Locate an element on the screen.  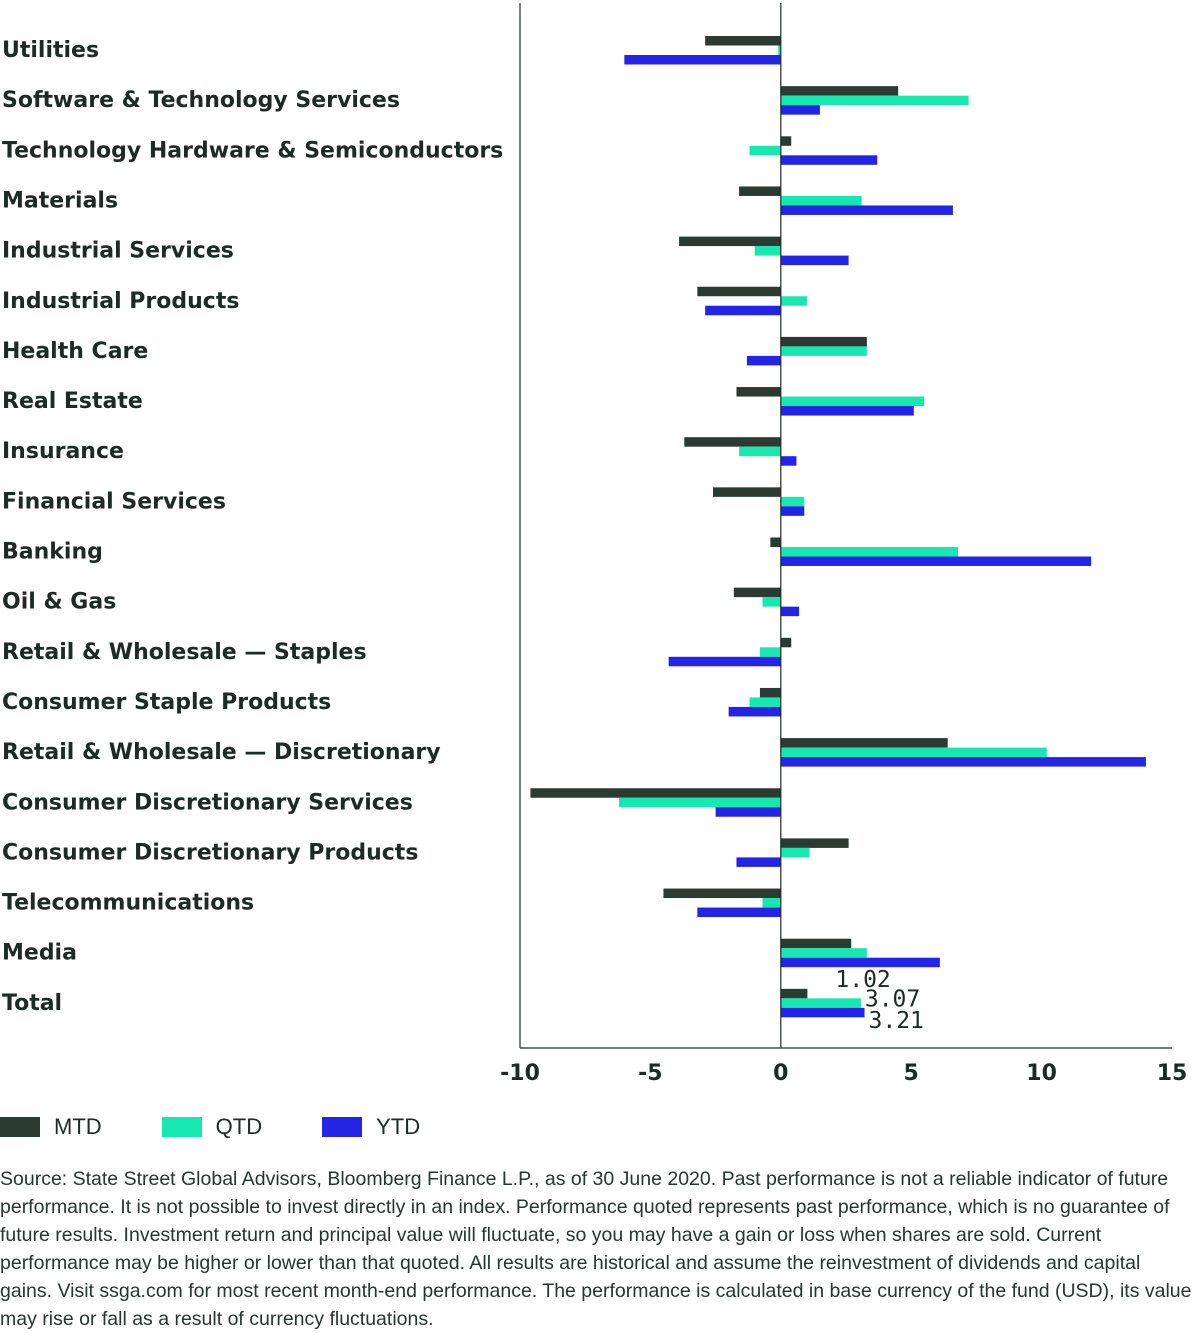
legend-swatch-ytd is located at coordinates (342, 1127).